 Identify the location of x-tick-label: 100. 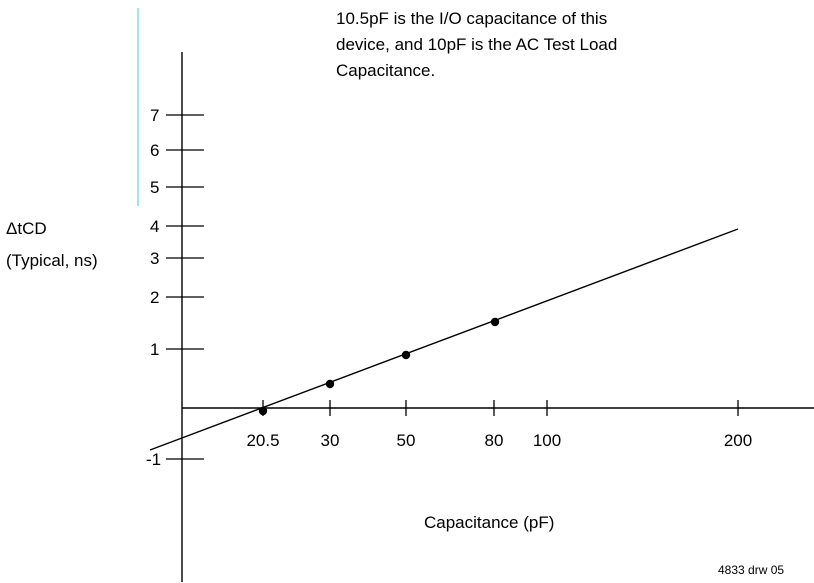
(547, 440).